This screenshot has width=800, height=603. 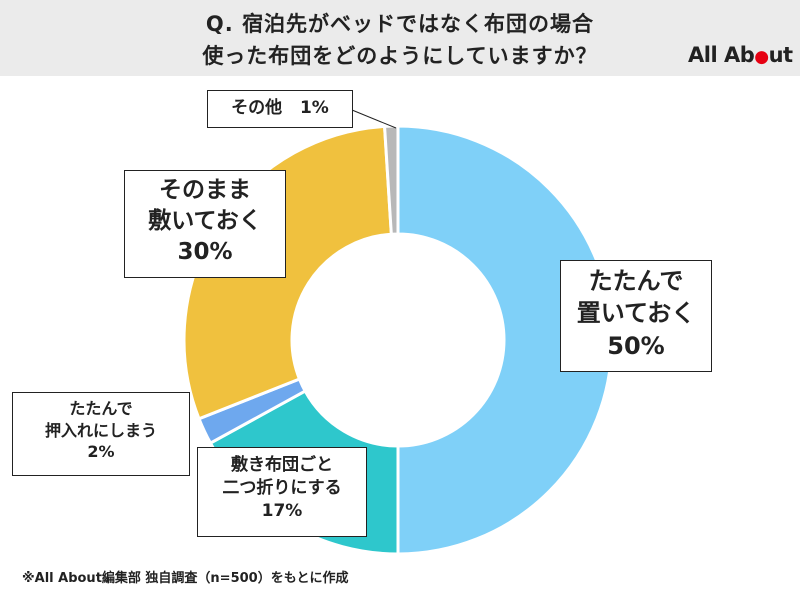 What do you see at coordinates (400, 24) in the screenshot?
I see `title-line-1: Q. 宿泊先がベッドではなく布団の場合` at bounding box center [400, 24].